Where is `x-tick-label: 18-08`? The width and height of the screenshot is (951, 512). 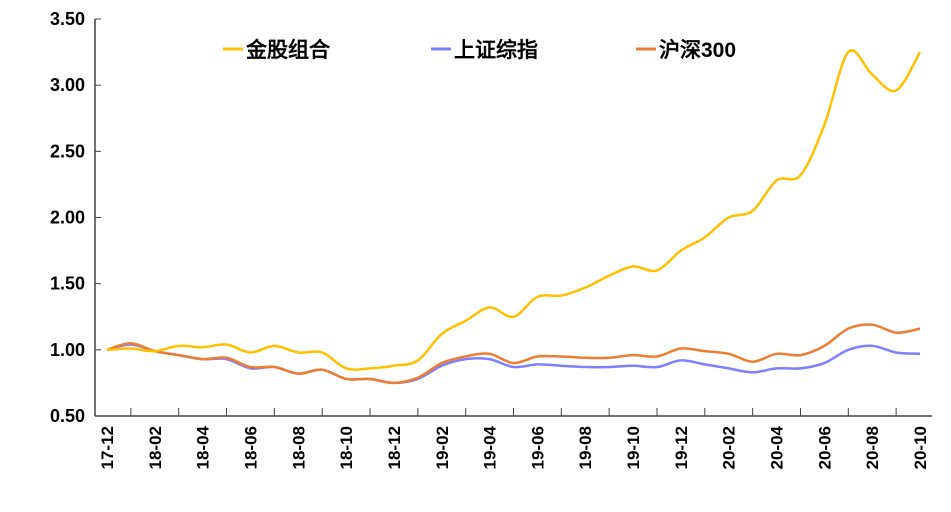
x-tick-label: 18-08 is located at coordinates (298, 447).